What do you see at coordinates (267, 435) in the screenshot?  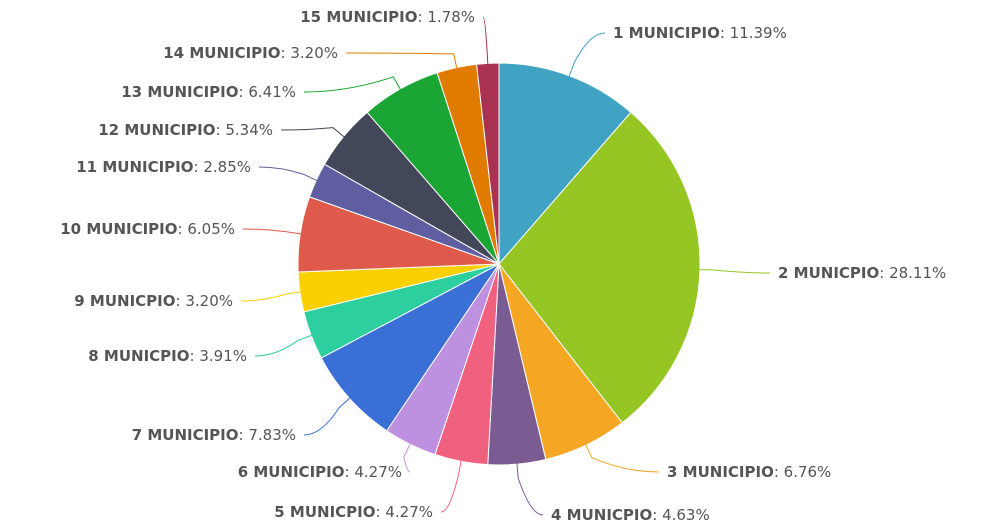 I see `slice-value: 7.83%` at bounding box center [267, 435].